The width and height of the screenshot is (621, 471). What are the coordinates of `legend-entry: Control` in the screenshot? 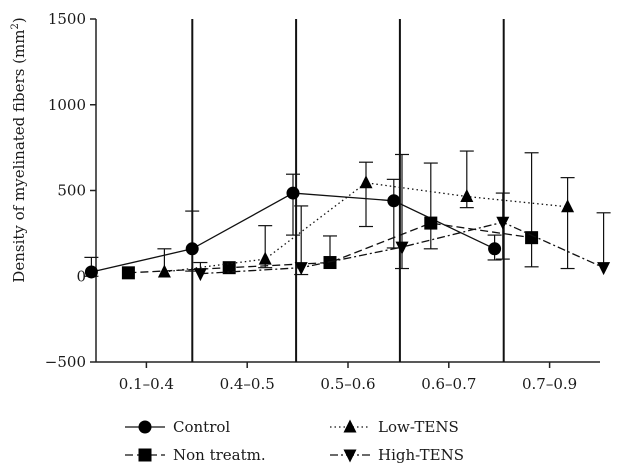 It's located at (177, 427).